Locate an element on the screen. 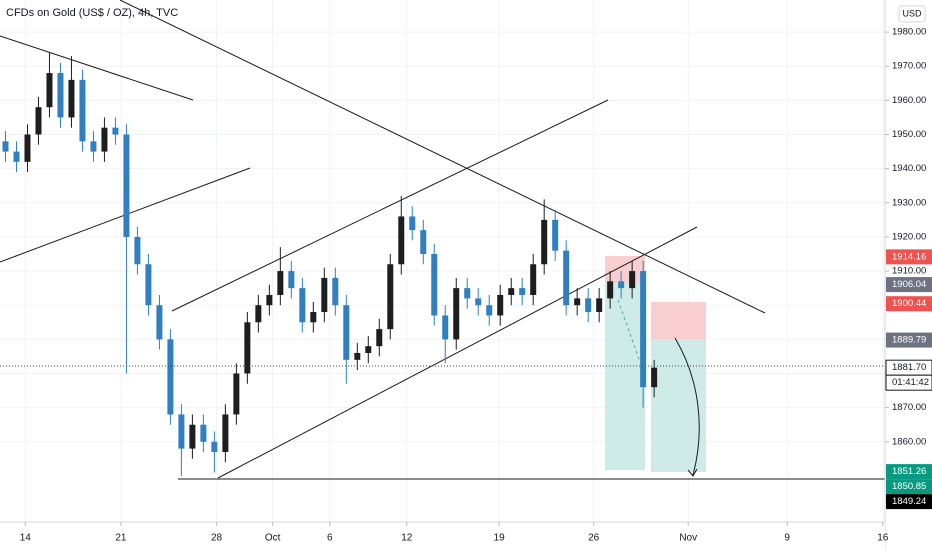  y-tick-label: 1870.00 is located at coordinates (909, 407).